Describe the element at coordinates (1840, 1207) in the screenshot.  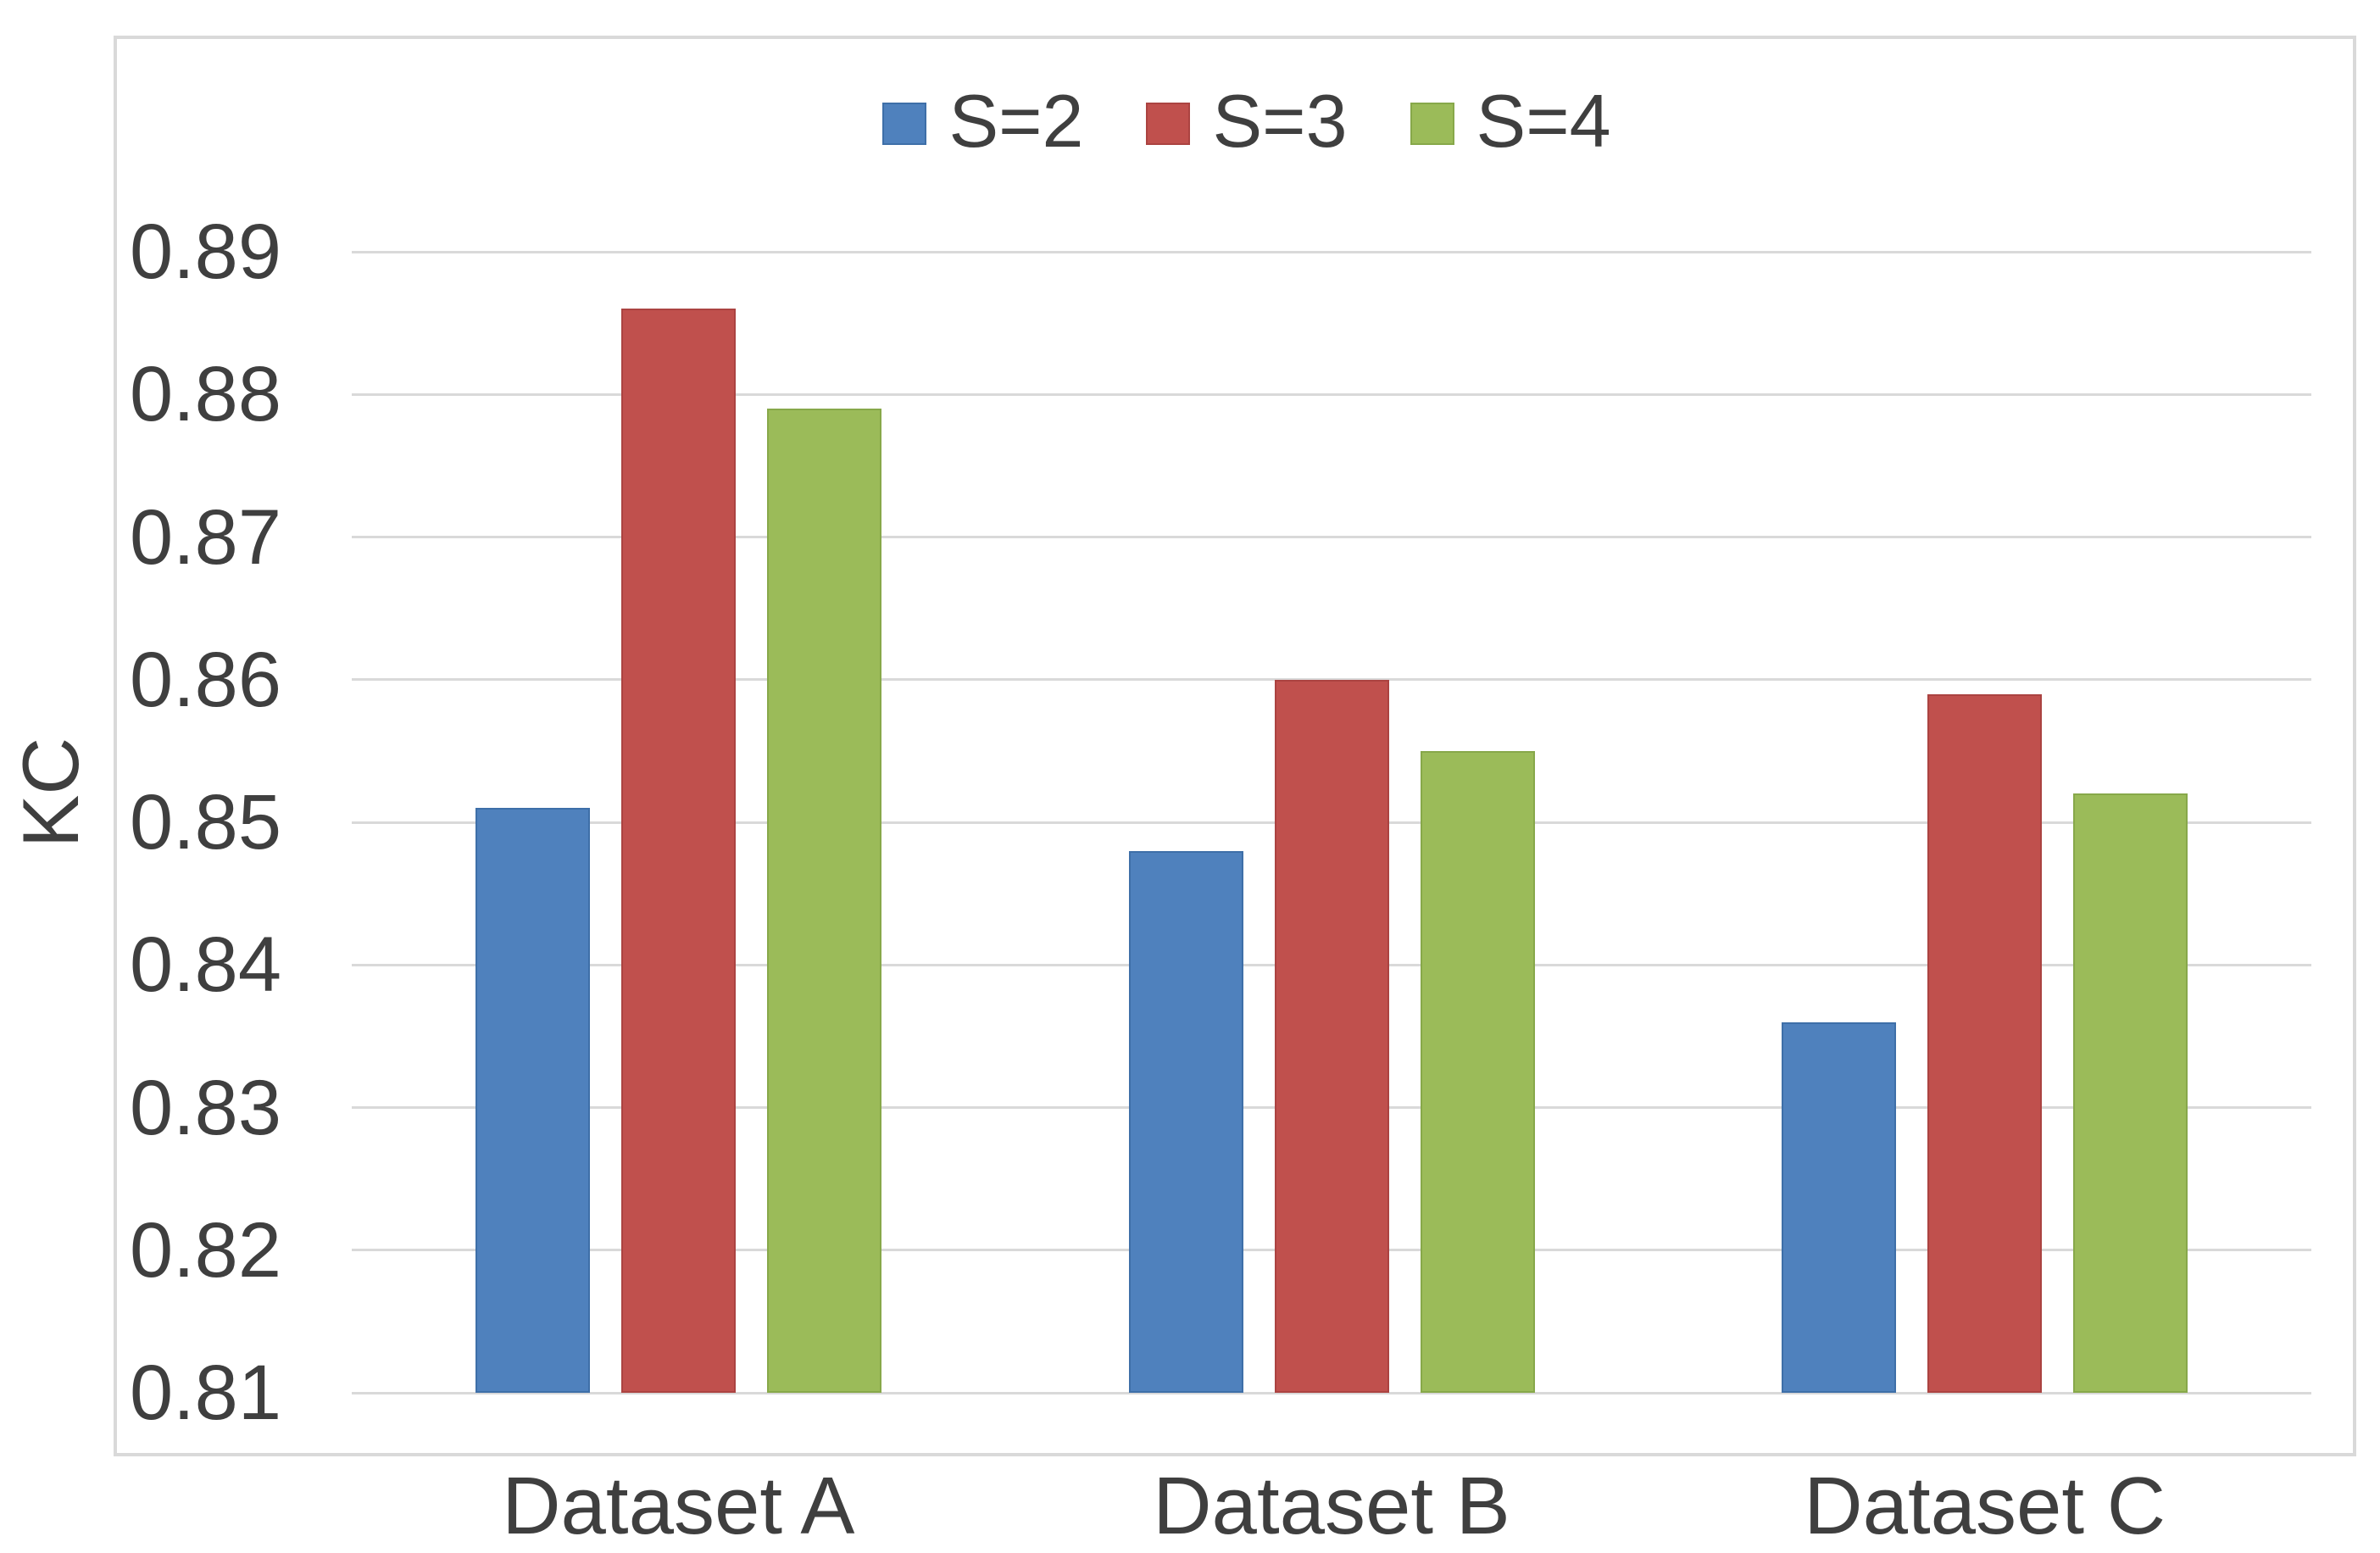
I see `bar-s-2-dataset-c` at that location.